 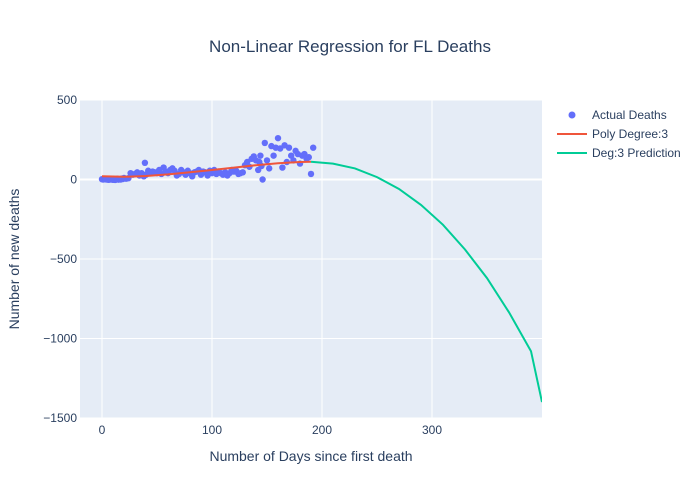 I want to click on legend-item: Actual Deaths, so click(x=617, y=115).